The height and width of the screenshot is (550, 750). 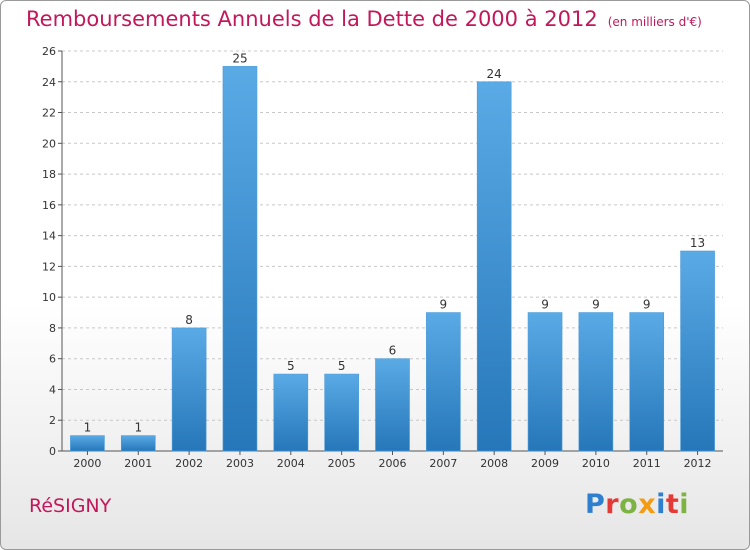 I want to click on x-tick-label: 2003, so click(x=240, y=463).